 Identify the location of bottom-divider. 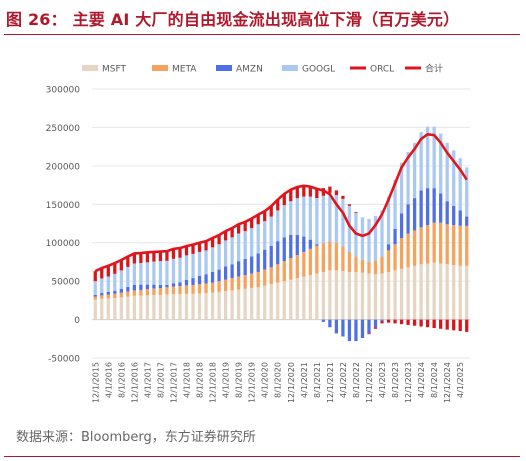
(262, 456).